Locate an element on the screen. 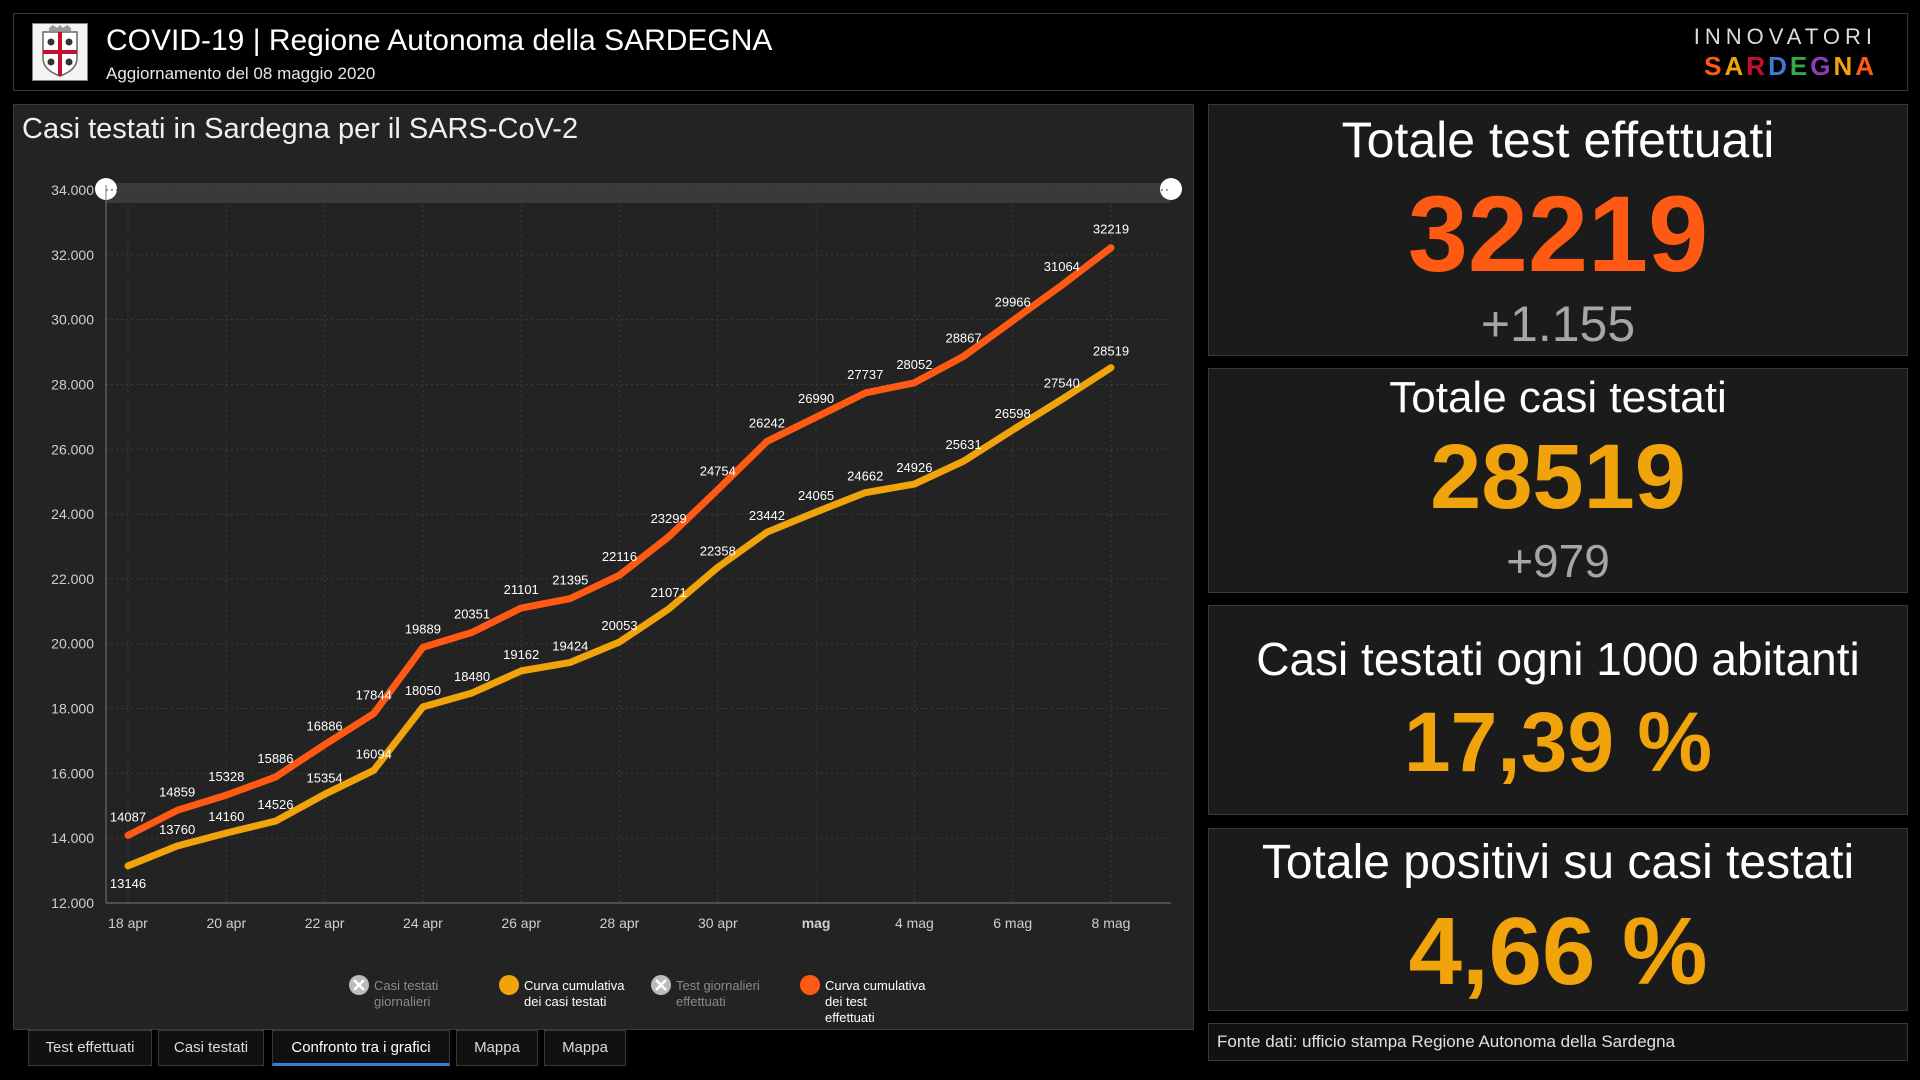  data-label: 15328 is located at coordinates (226, 776).